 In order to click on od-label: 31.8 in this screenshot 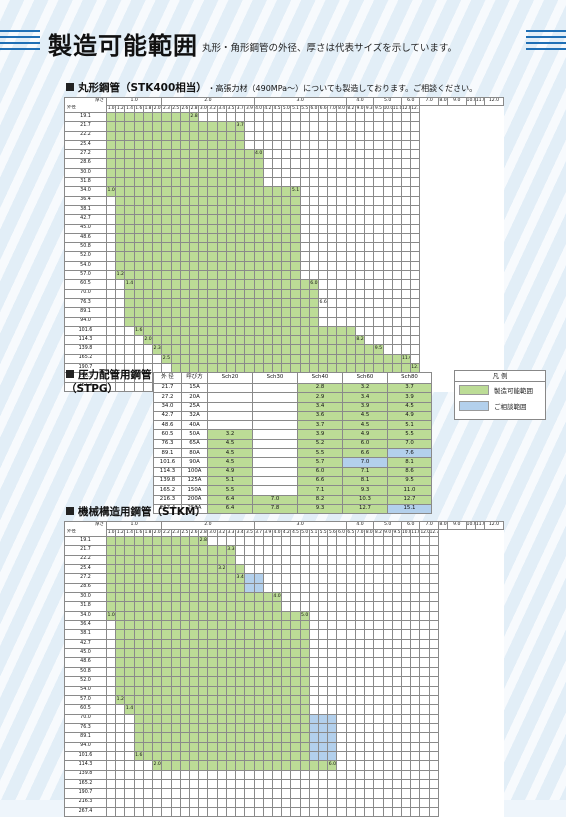, I will do `click(85, 182)`.